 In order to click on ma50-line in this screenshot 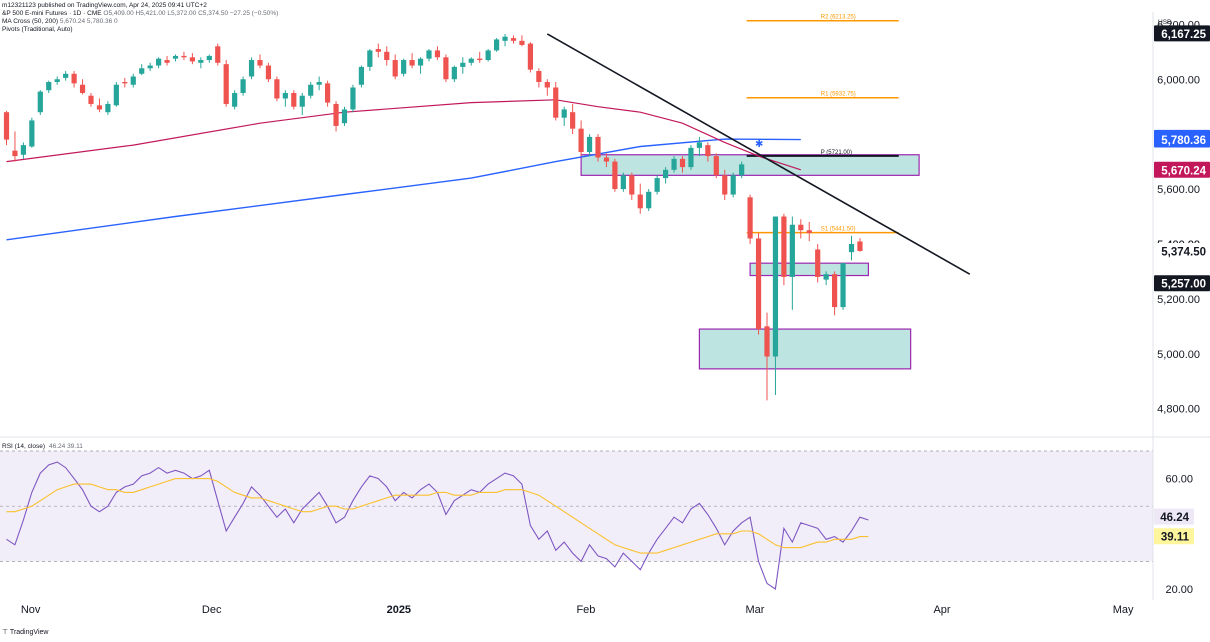, I will do `click(403, 135)`.